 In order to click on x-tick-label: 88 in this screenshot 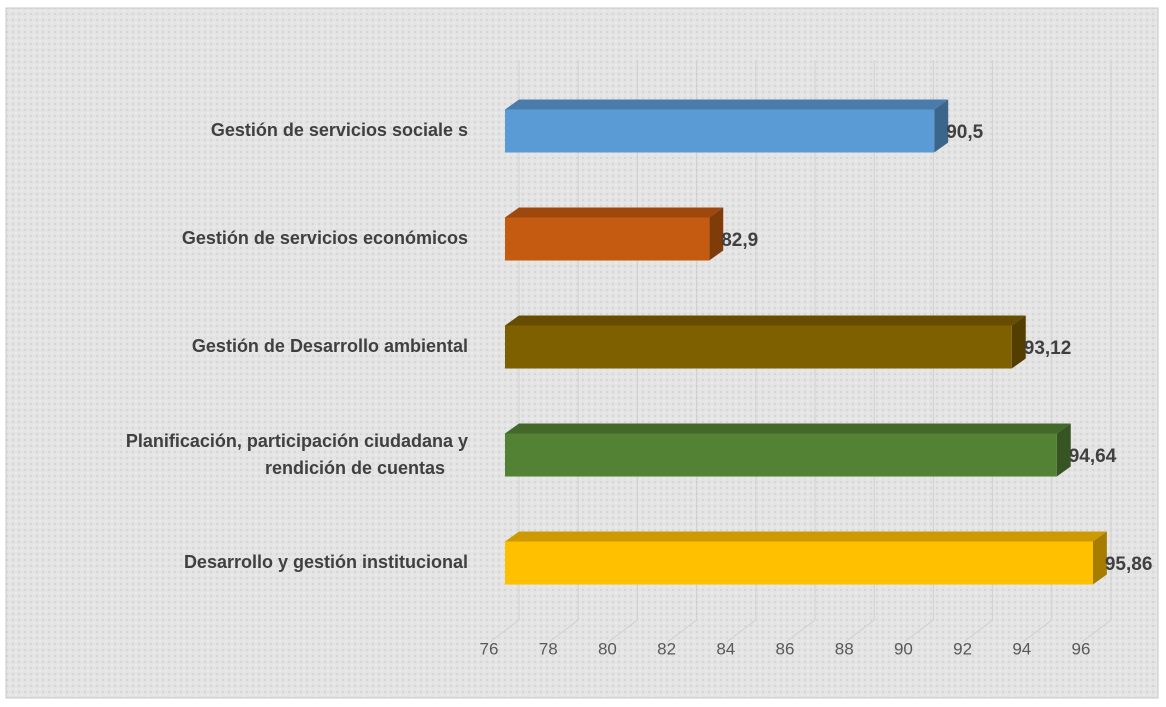, I will do `click(844, 648)`.